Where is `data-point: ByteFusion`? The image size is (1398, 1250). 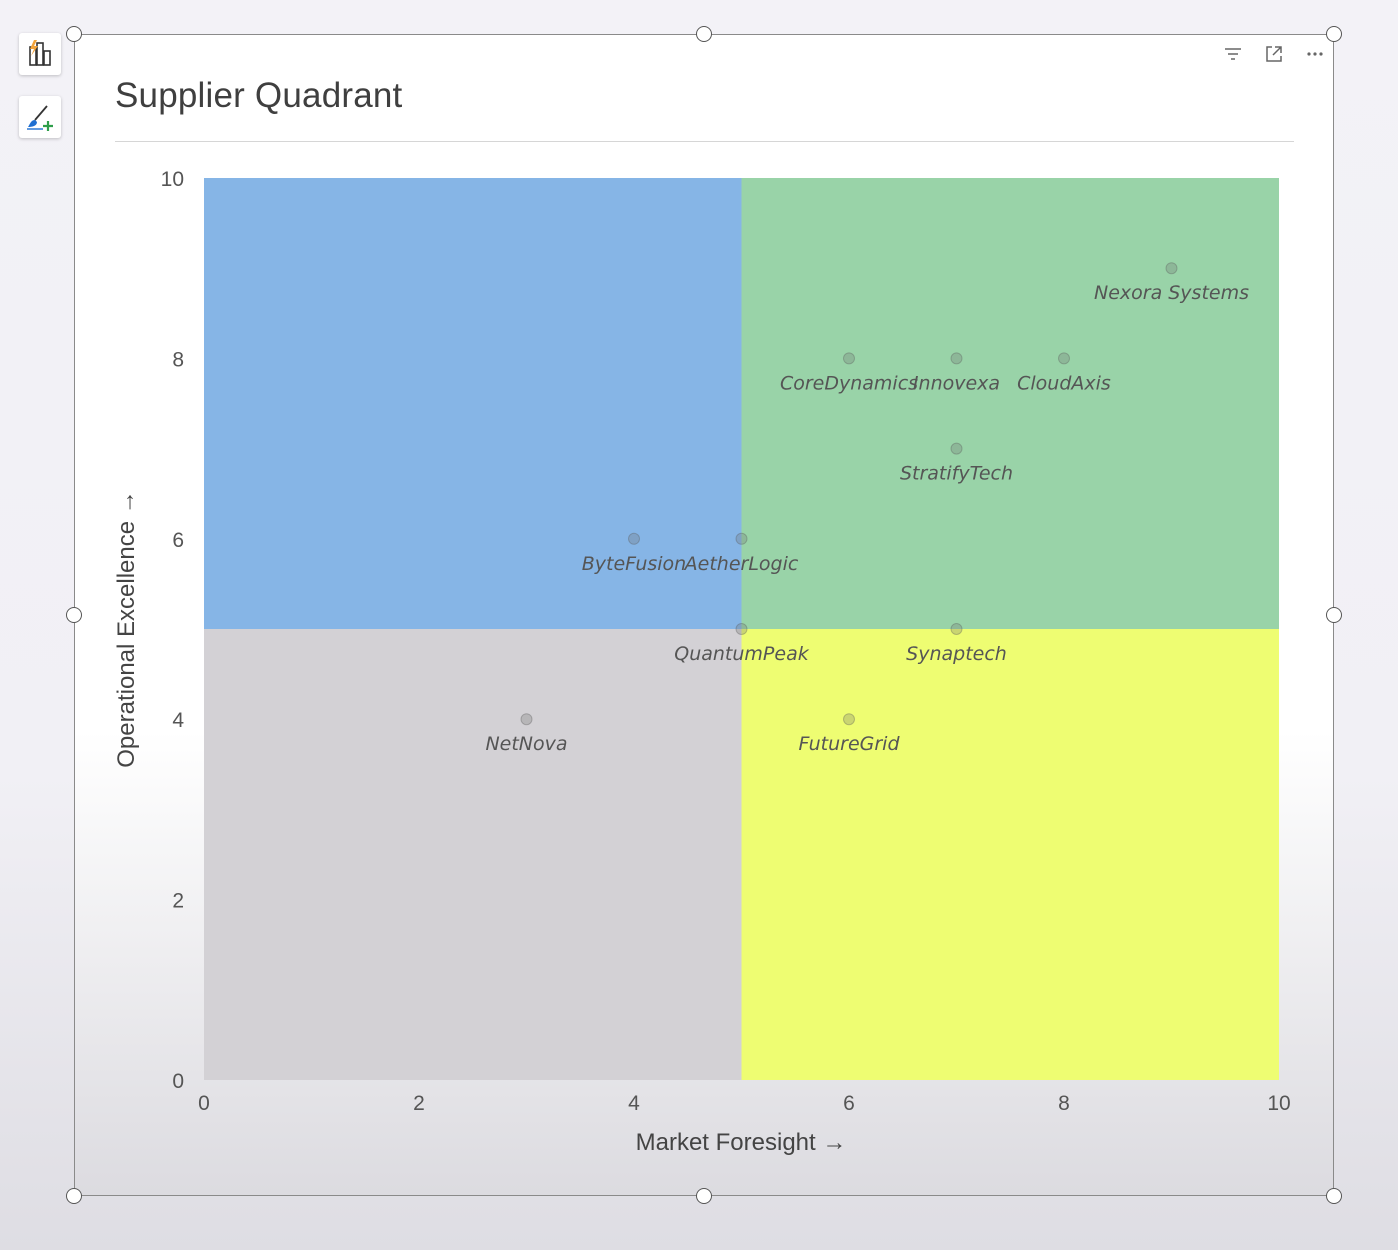
data-point: ByteFusion is located at coordinates (634, 553).